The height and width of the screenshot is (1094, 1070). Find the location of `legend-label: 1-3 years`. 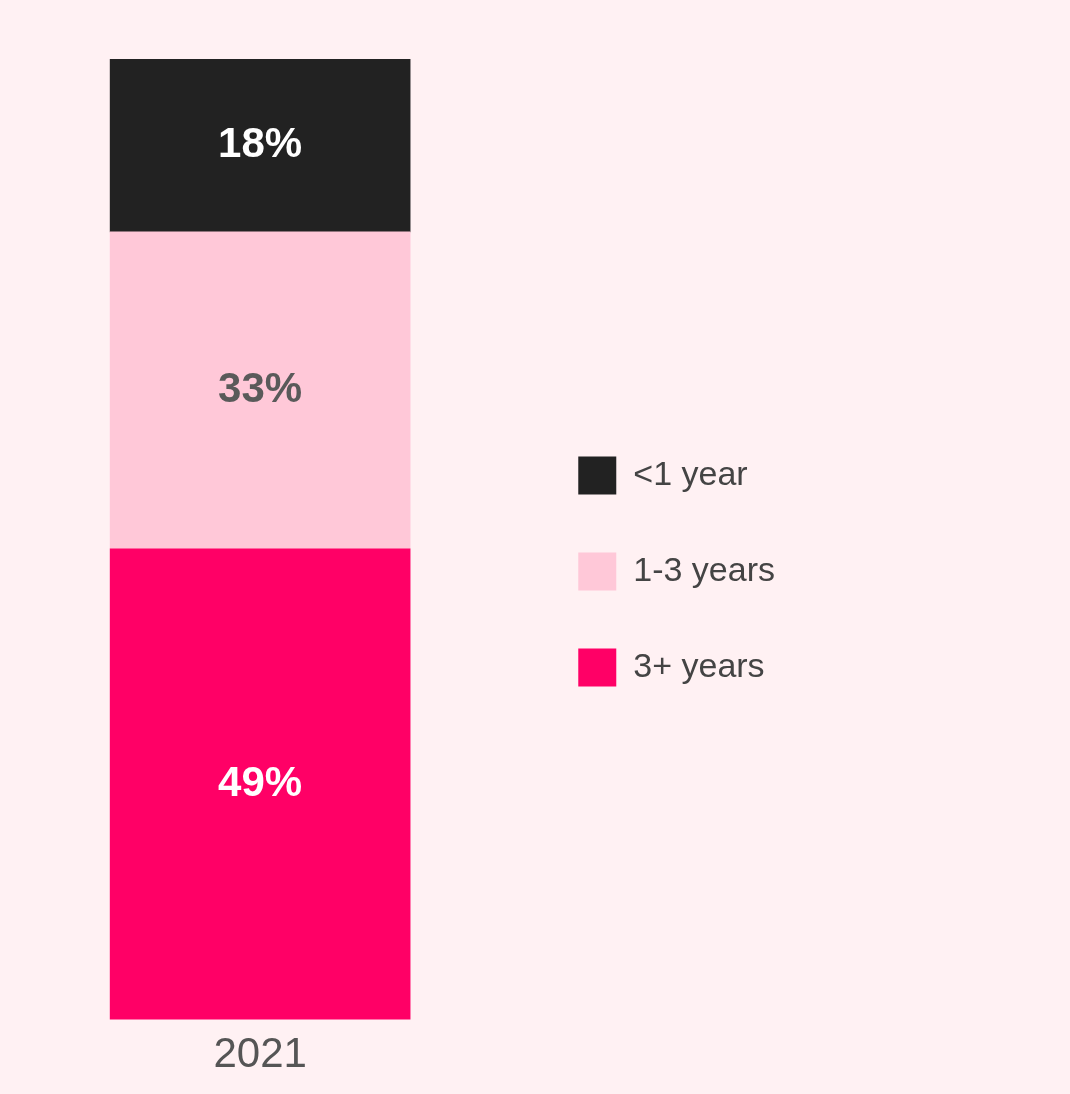

legend-label: 1-3 years is located at coordinates (704, 568).